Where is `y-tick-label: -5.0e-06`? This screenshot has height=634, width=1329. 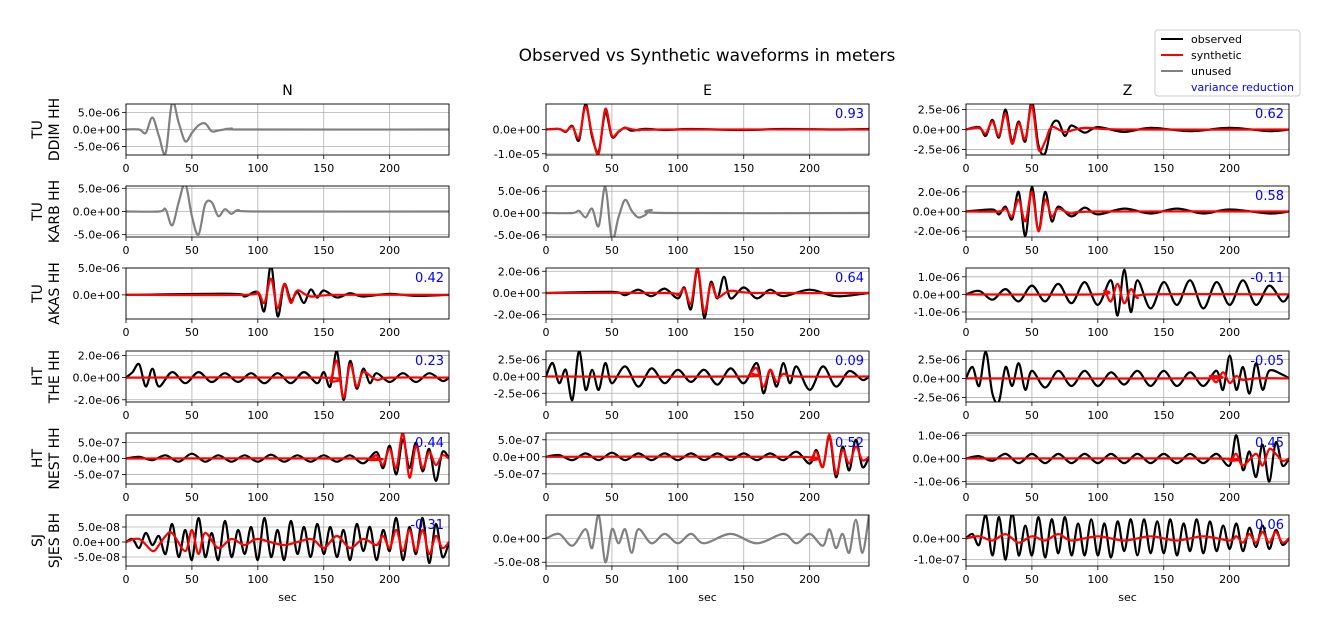
y-tick-label: -5.0e-06 is located at coordinates (97, 147).